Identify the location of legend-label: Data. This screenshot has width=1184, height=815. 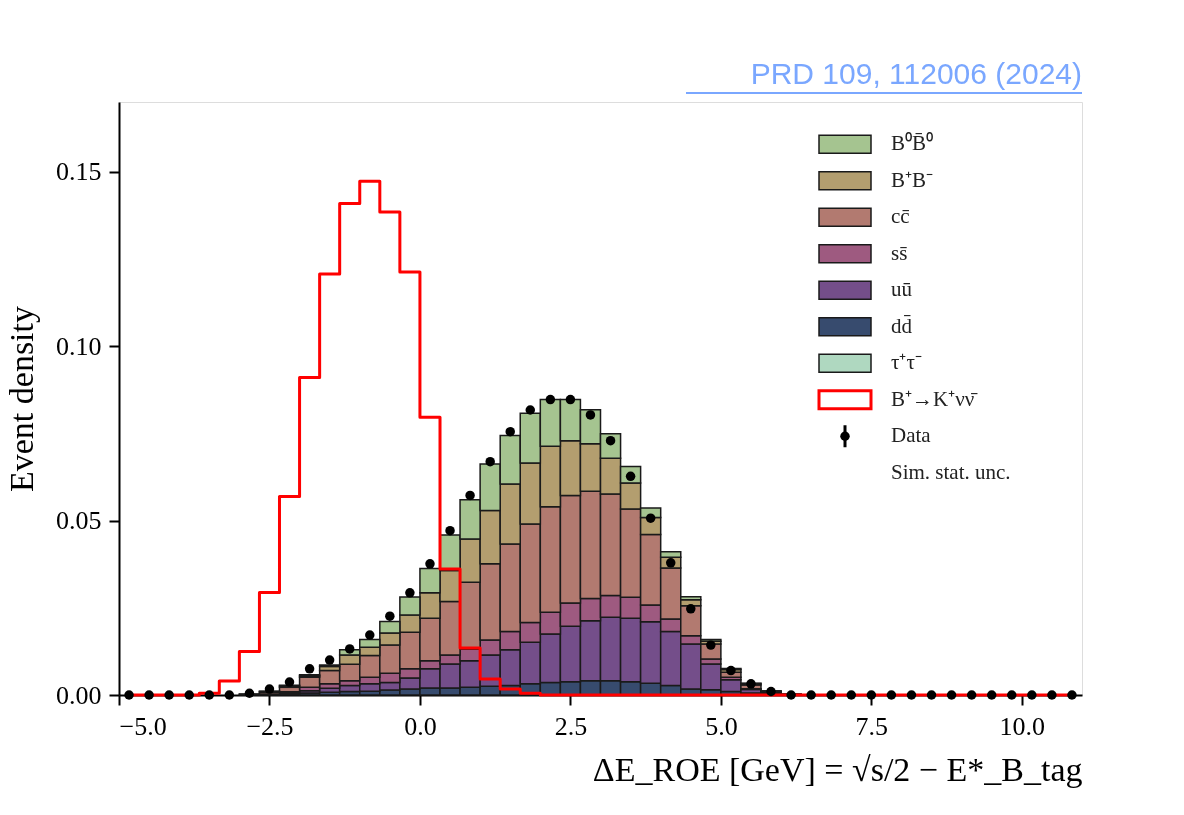
(911, 435).